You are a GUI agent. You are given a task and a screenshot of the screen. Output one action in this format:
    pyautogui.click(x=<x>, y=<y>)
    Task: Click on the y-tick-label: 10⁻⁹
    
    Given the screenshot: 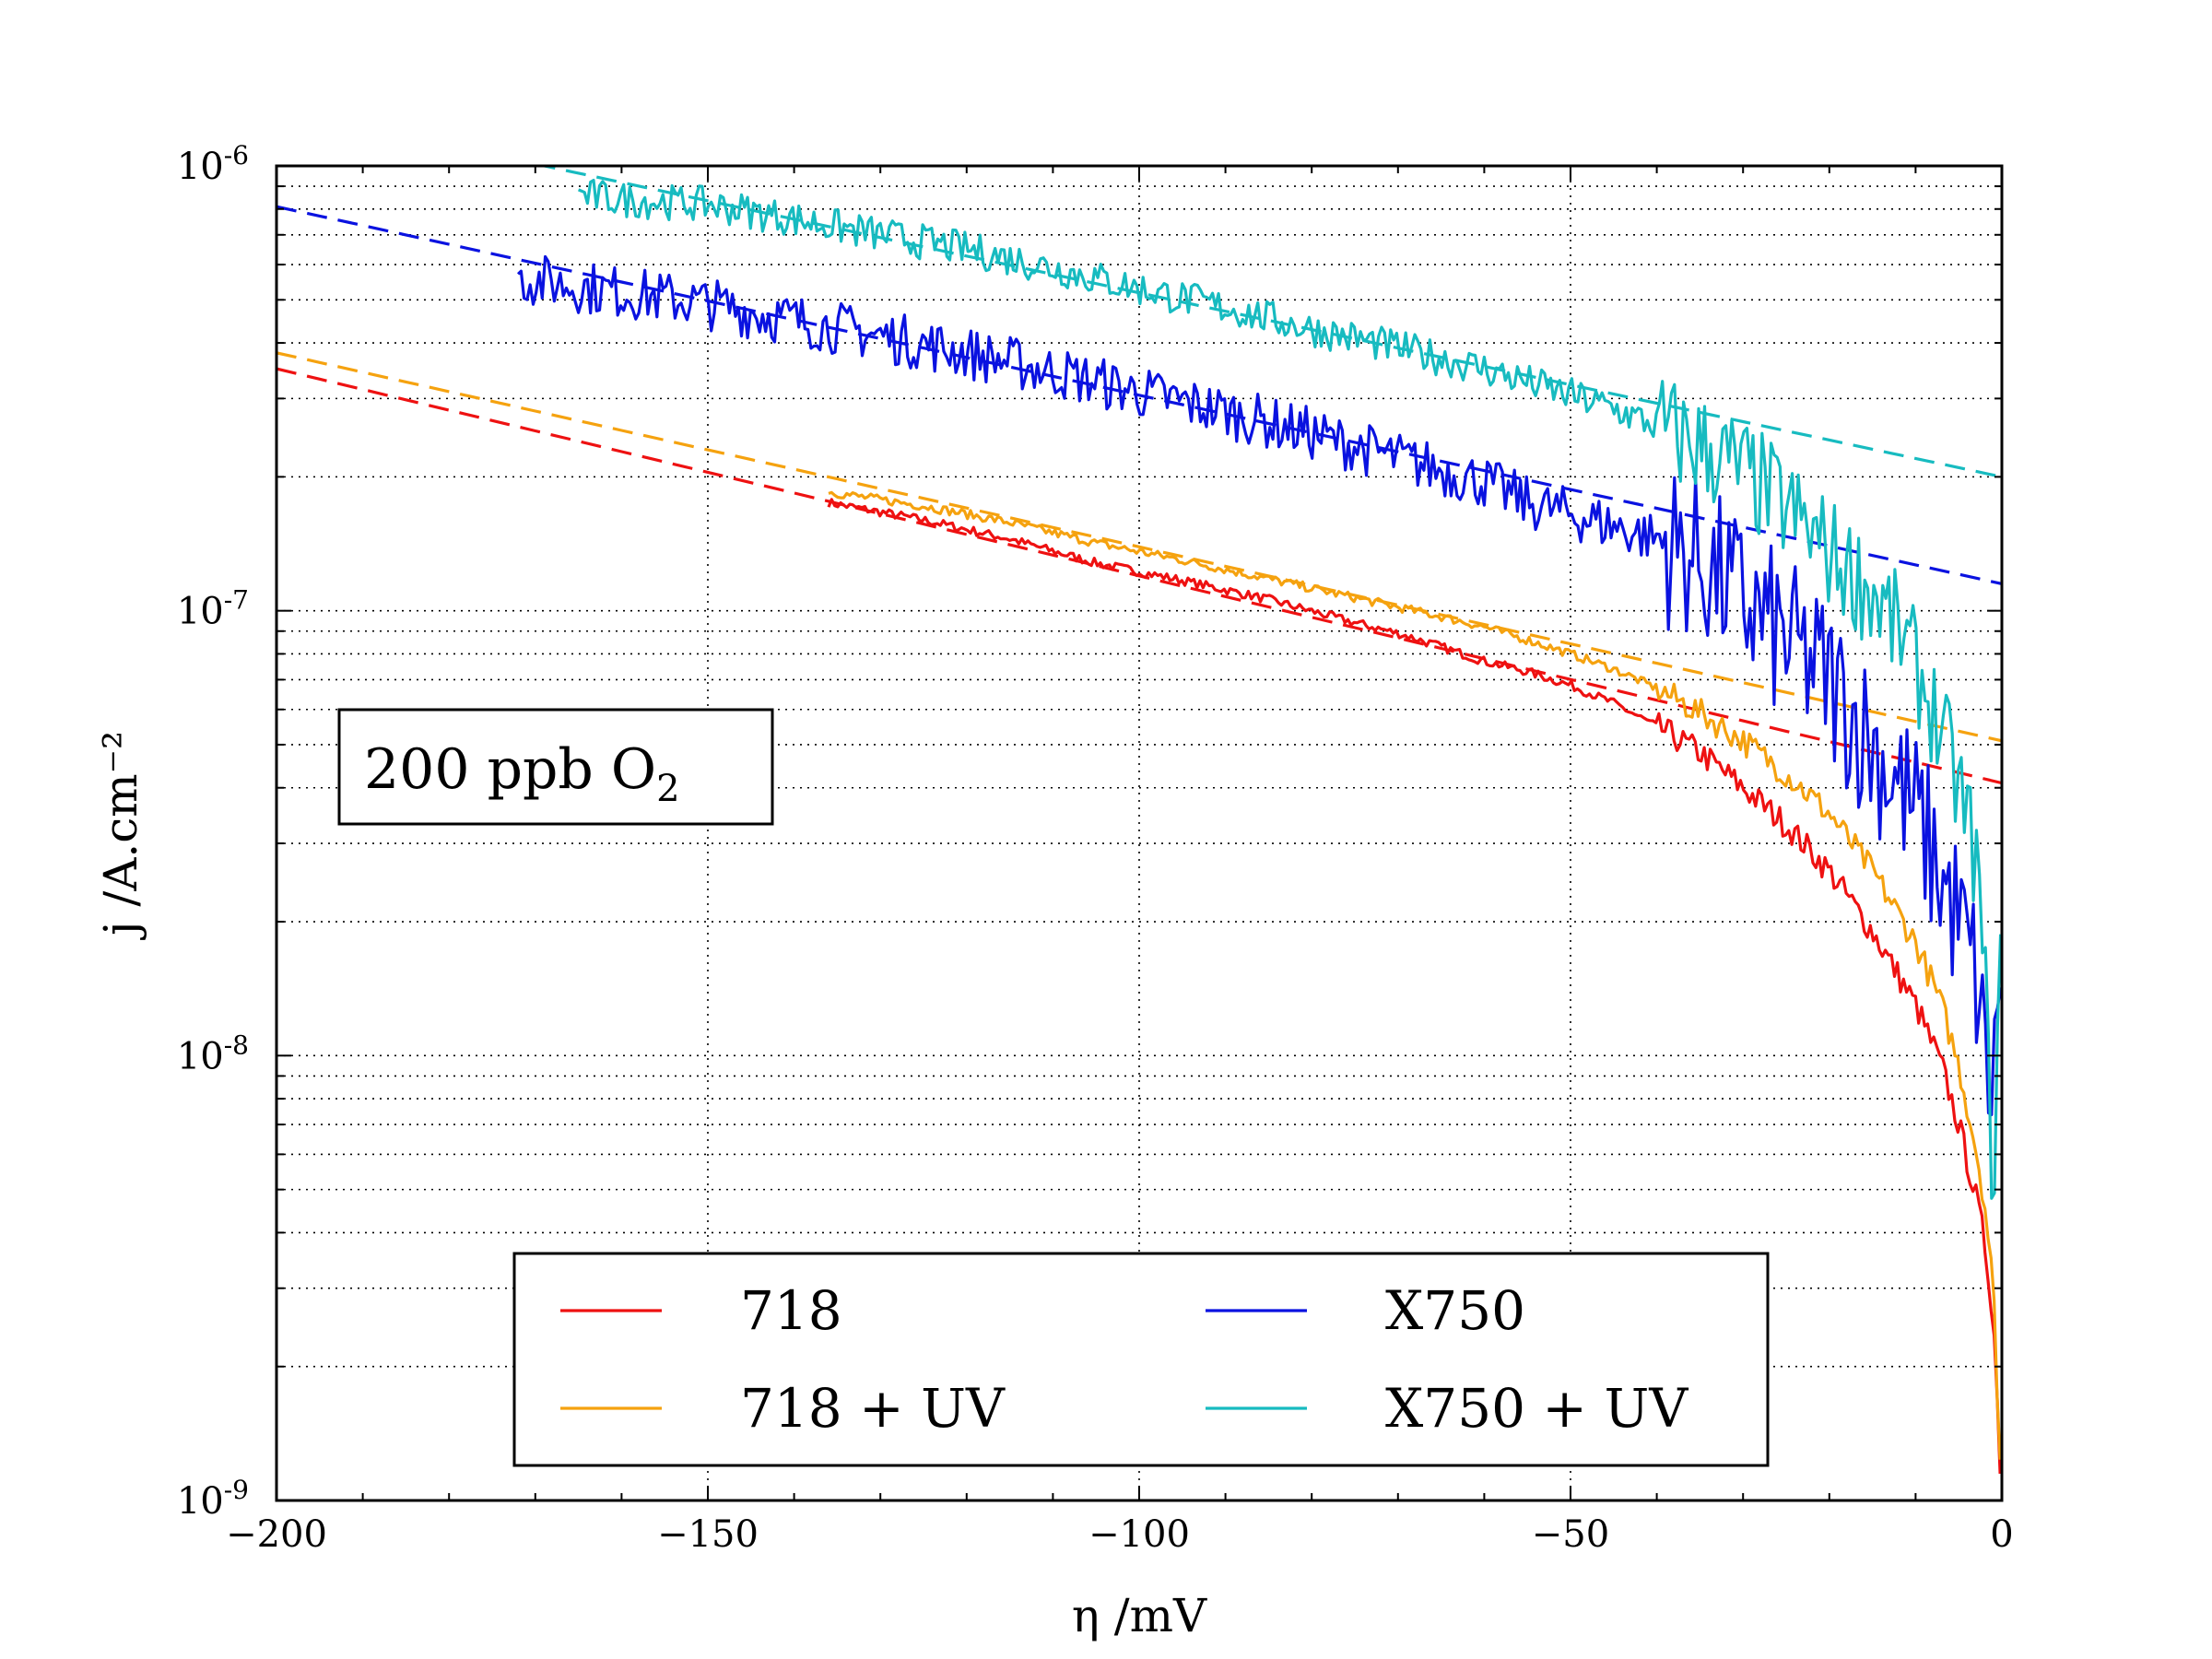 What is the action you would take?
    pyautogui.click(x=213, y=1499)
    